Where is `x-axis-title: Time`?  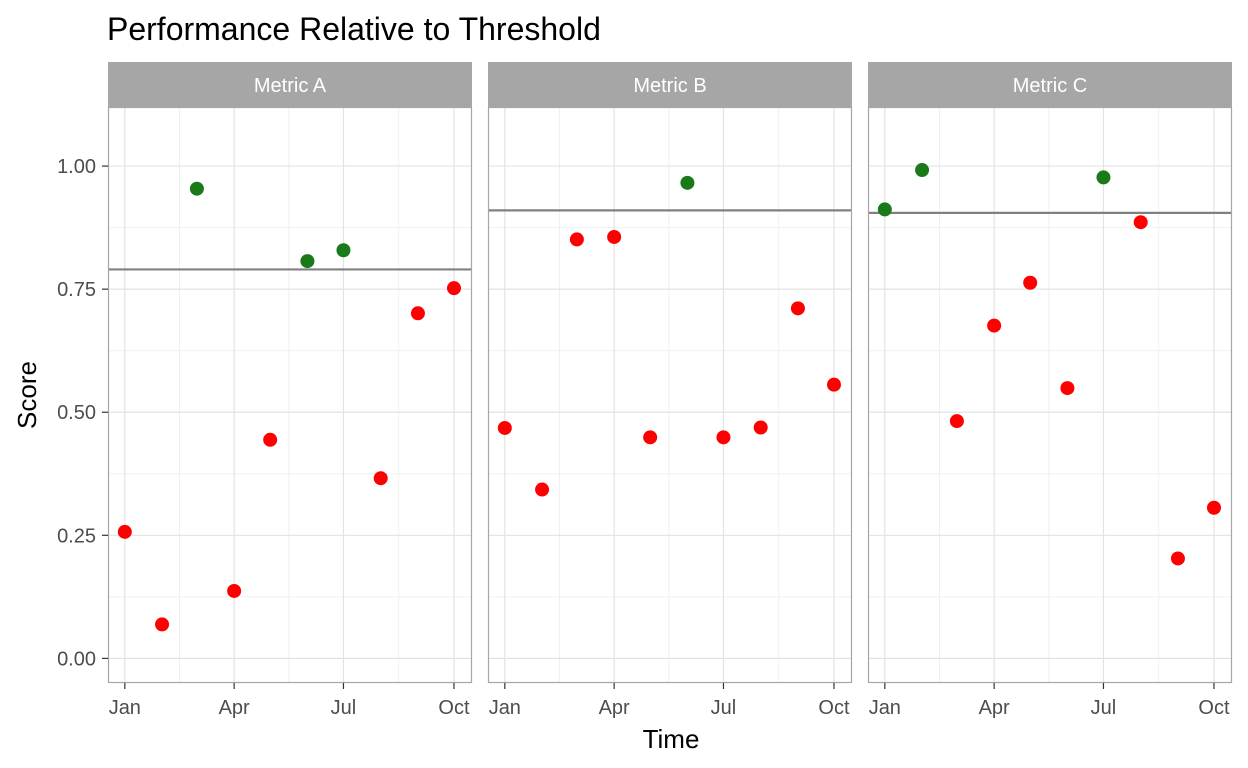
x-axis-title: Time is located at coordinates (671, 739).